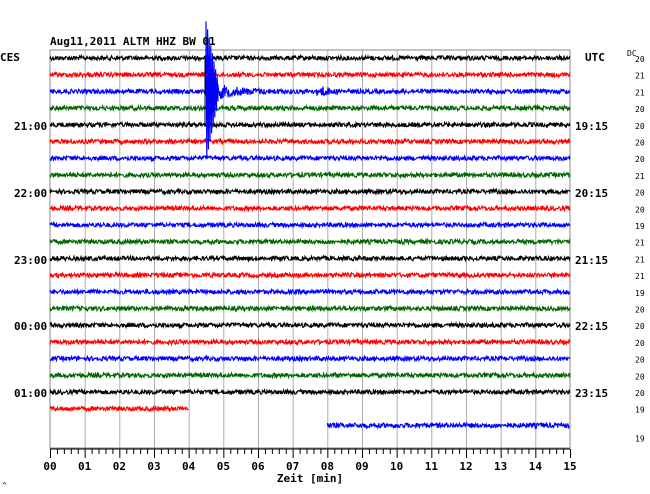 This screenshot has height=494, width=650. What do you see at coordinates (30, 260) in the screenshot?
I see `left-time-label: 23:00` at bounding box center [30, 260].